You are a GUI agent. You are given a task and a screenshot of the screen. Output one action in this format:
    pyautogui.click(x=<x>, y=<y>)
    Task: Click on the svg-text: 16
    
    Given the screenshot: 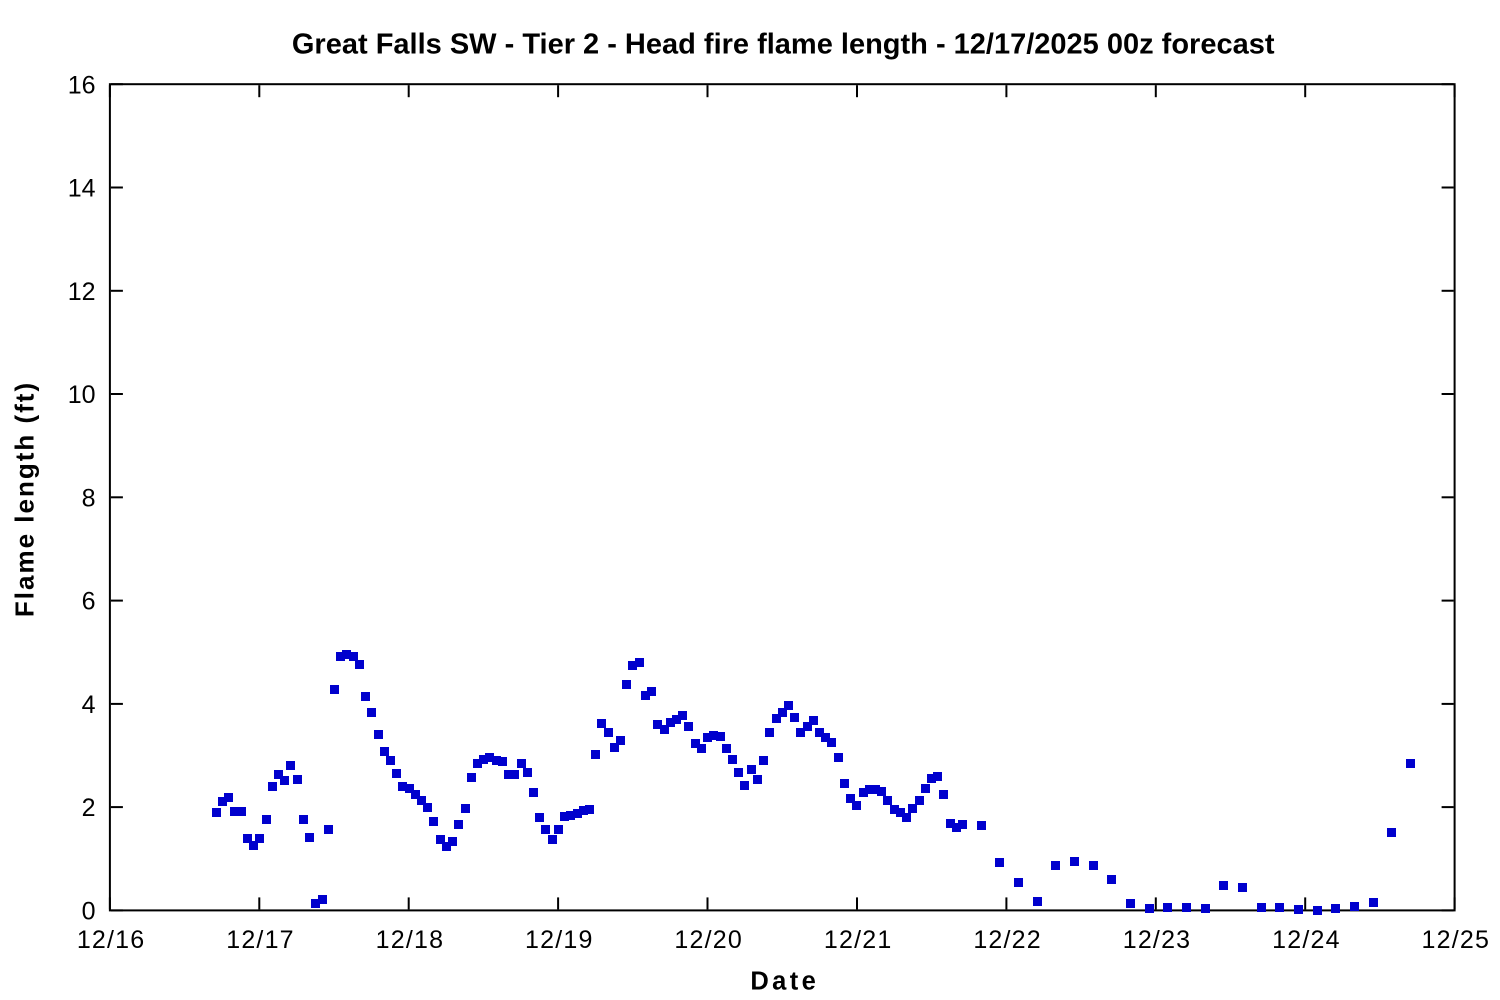 What is the action you would take?
    pyautogui.click(x=82, y=85)
    